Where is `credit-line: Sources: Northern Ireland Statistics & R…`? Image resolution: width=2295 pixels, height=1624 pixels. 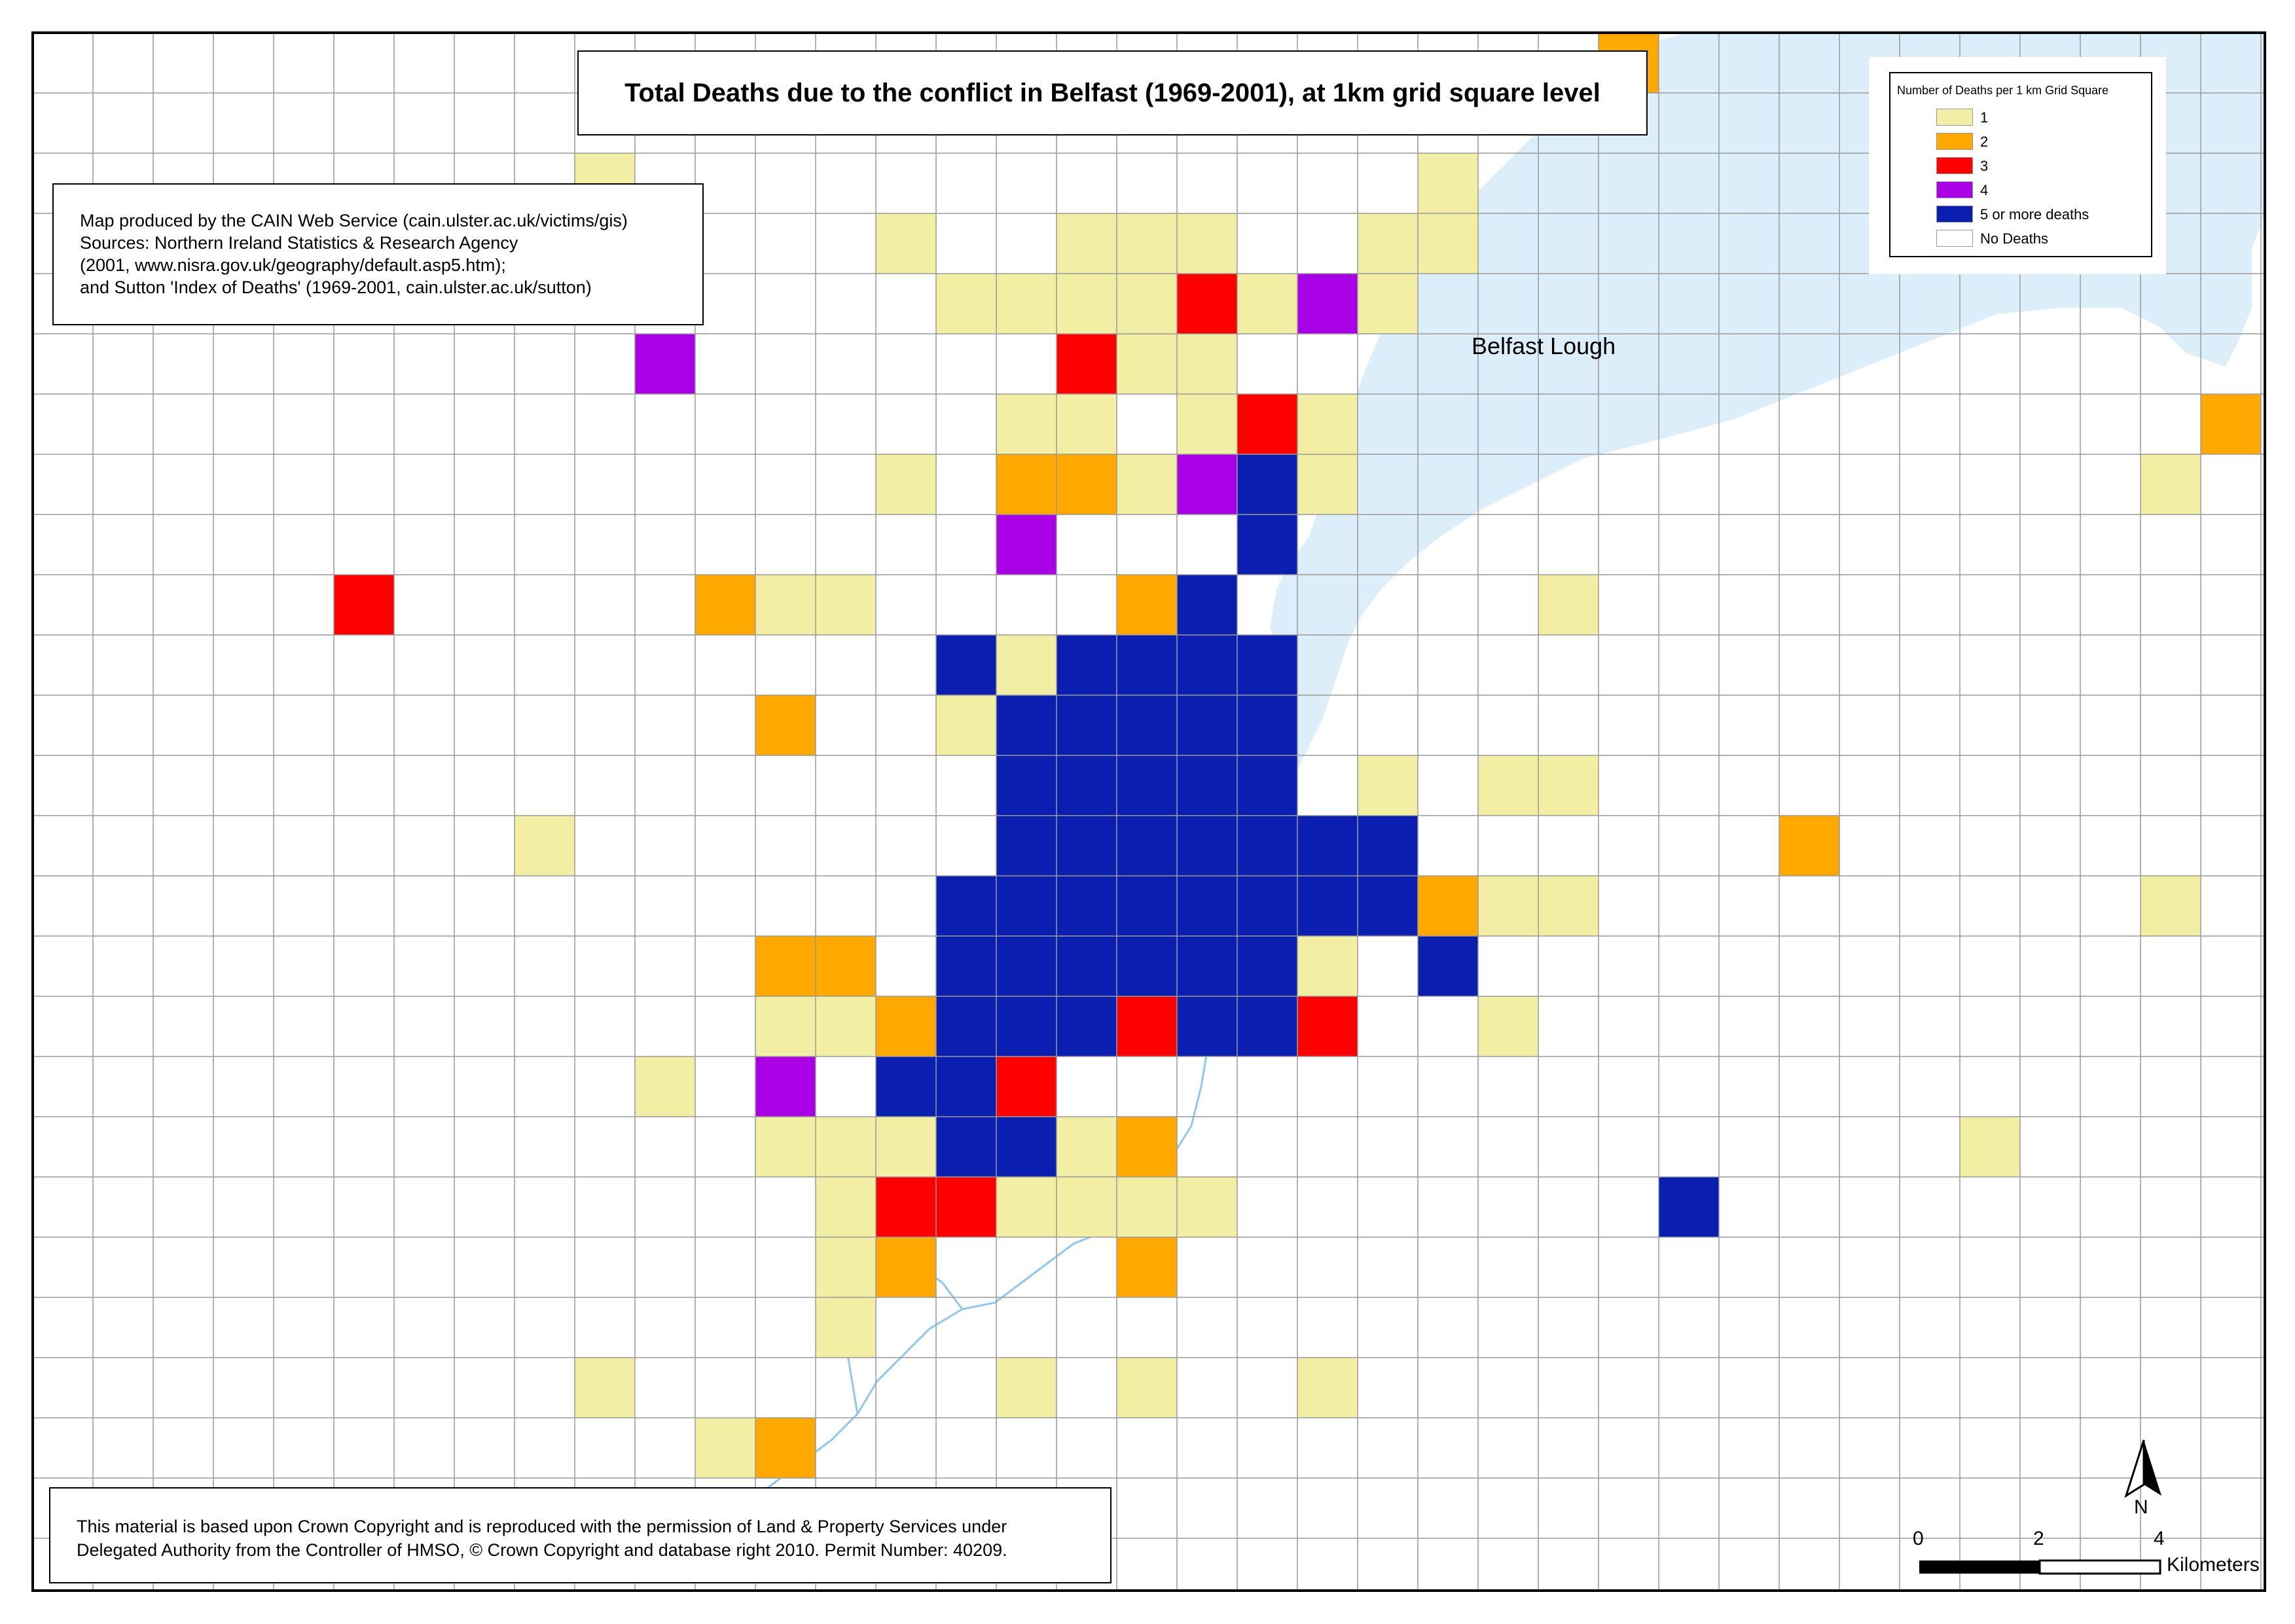 credit-line: Sources: Northern Ireland Statistics & R… is located at coordinates (299, 243).